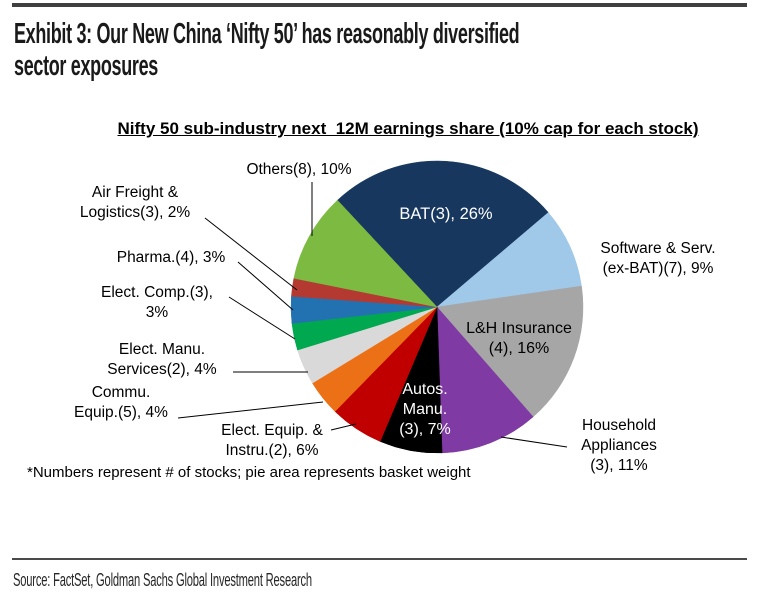 This screenshot has height=612, width=760. Describe the element at coordinates (86, 66) in the screenshot. I see `exhibit-title-line2: sector exposures` at that location.